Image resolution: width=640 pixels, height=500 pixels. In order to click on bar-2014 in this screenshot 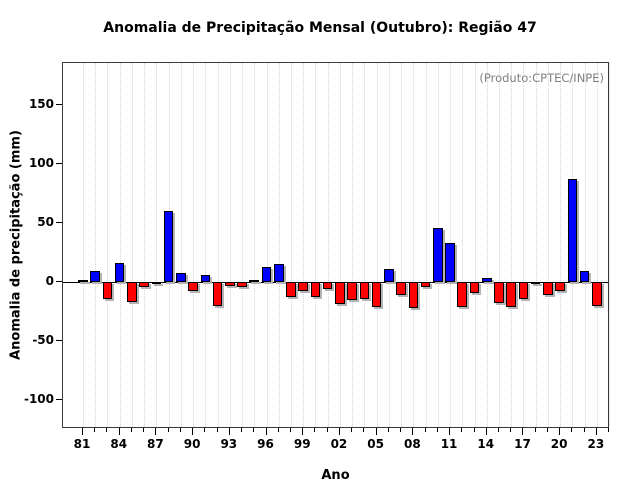, I will do `click(486, 280)`.